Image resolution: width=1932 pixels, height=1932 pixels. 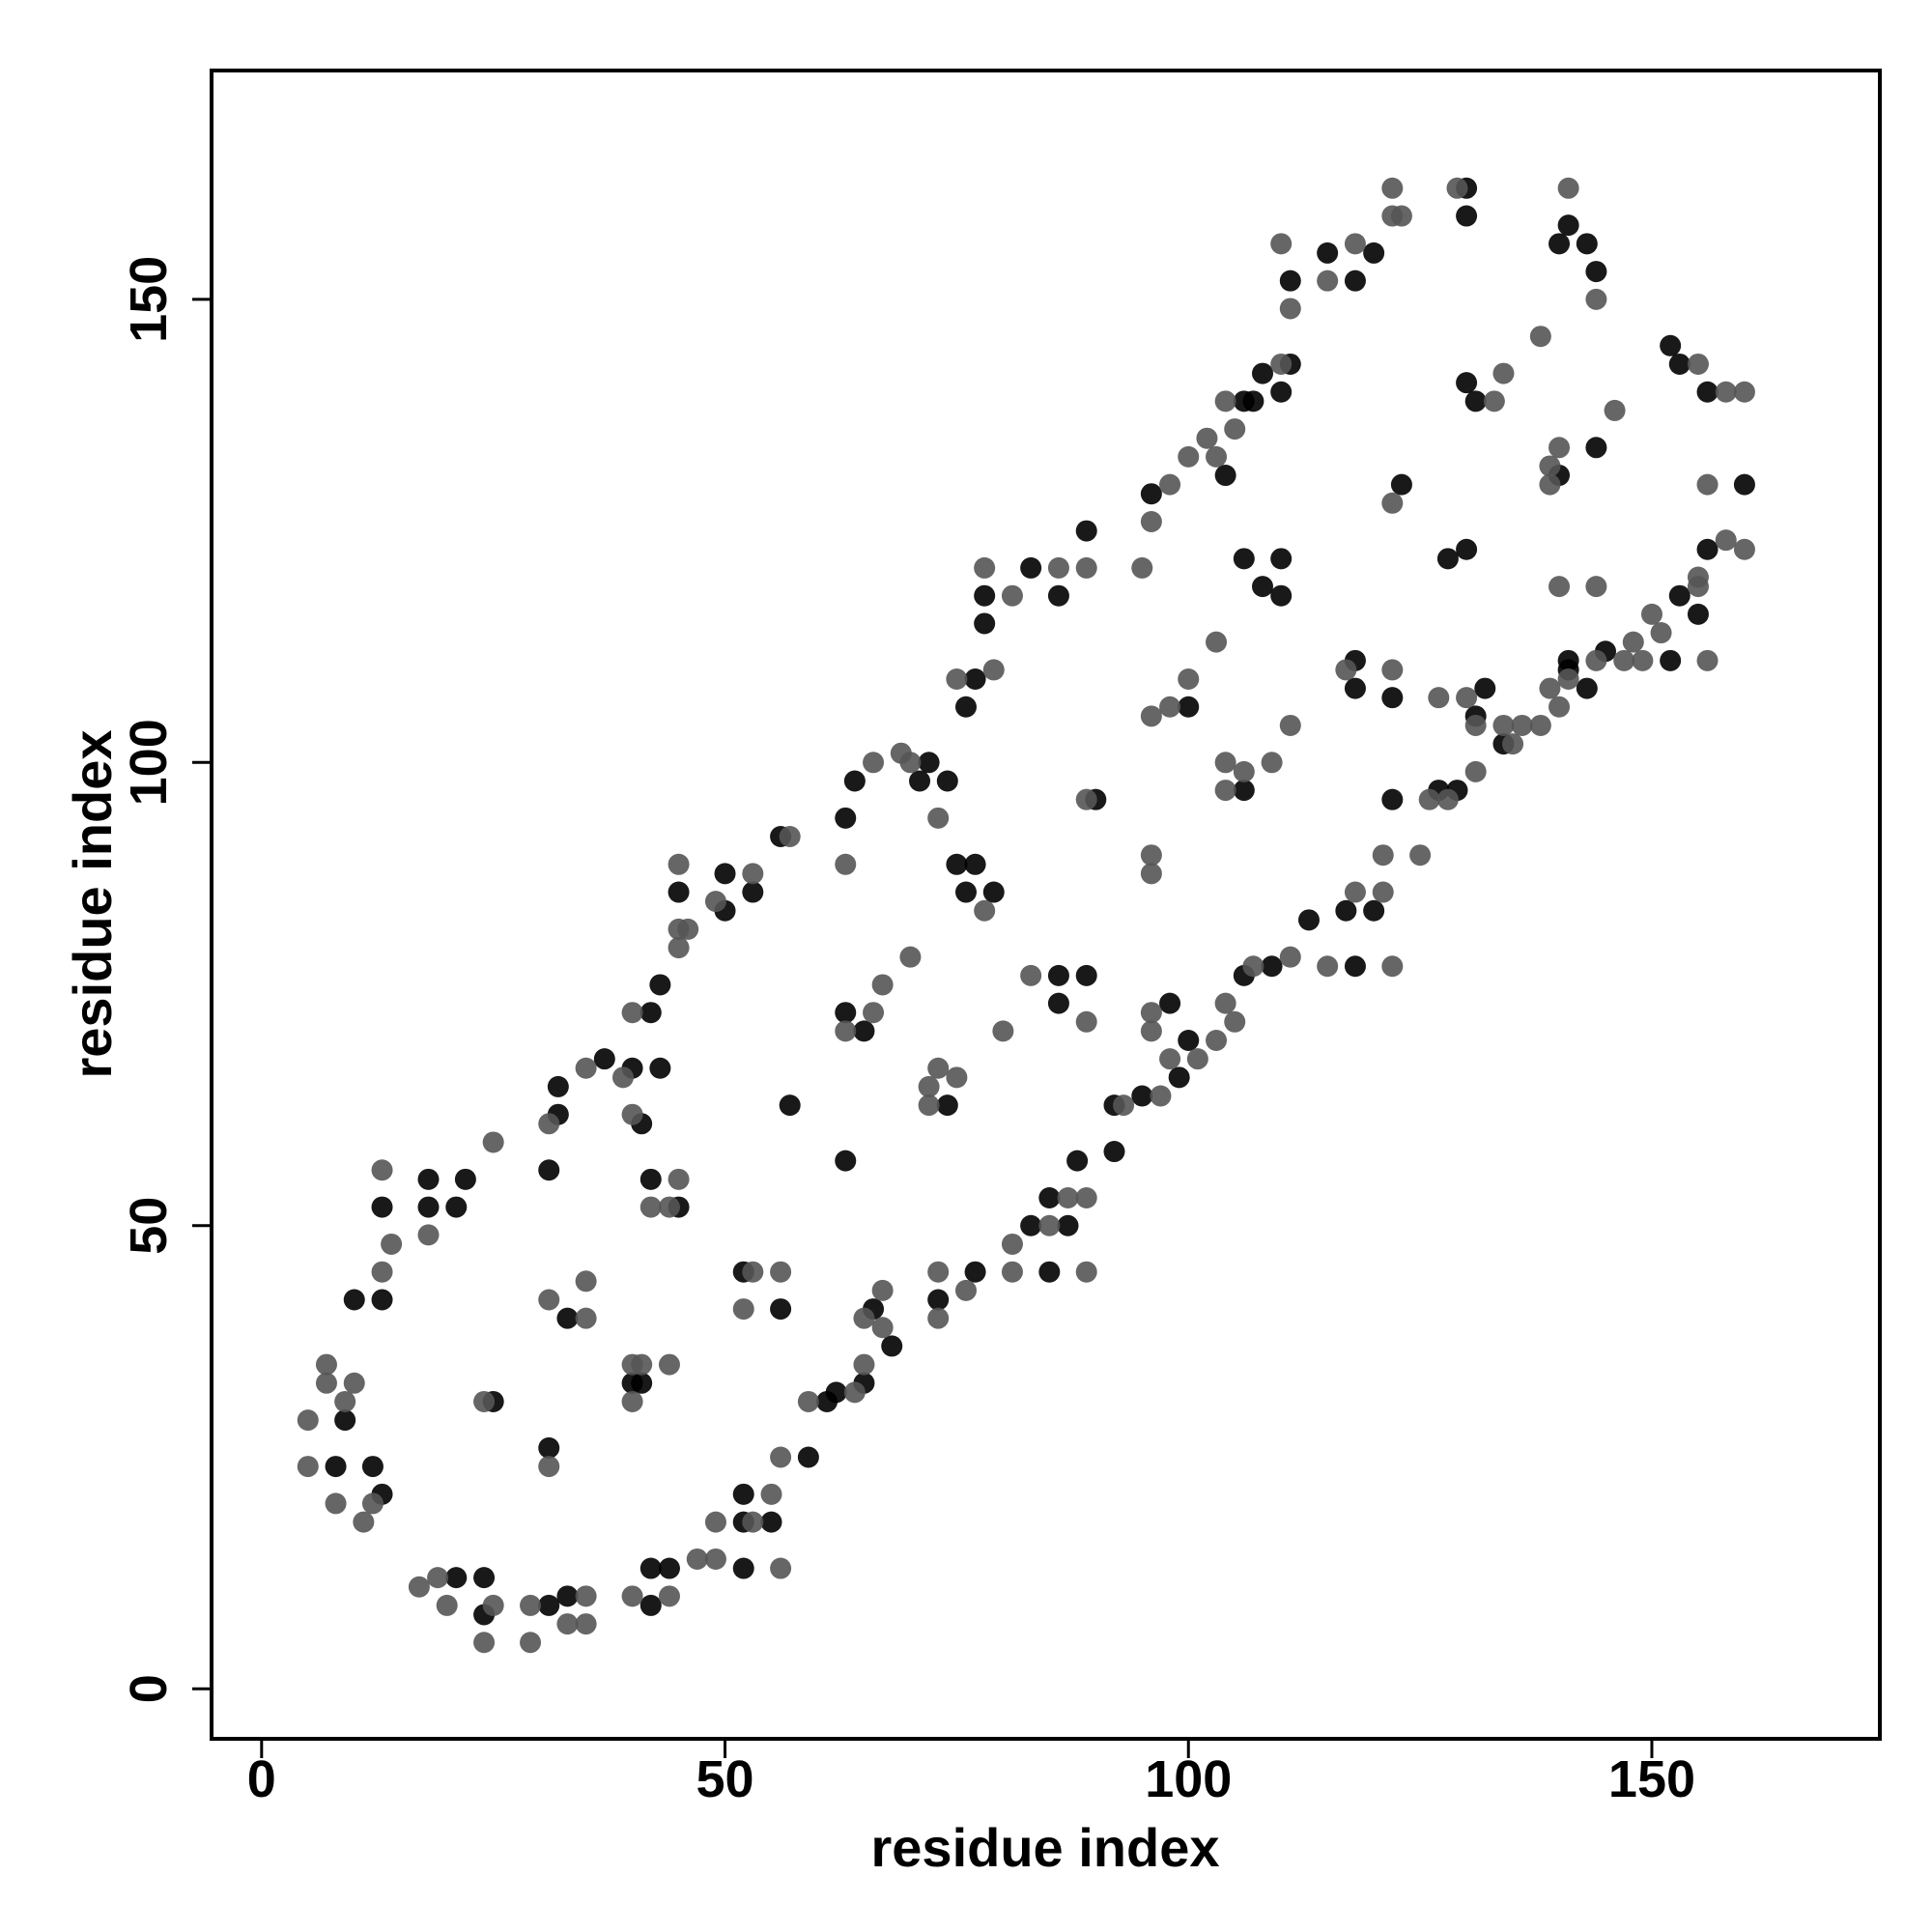 I want to click on y-tick-label: 0, so click(x=149, y=1688).